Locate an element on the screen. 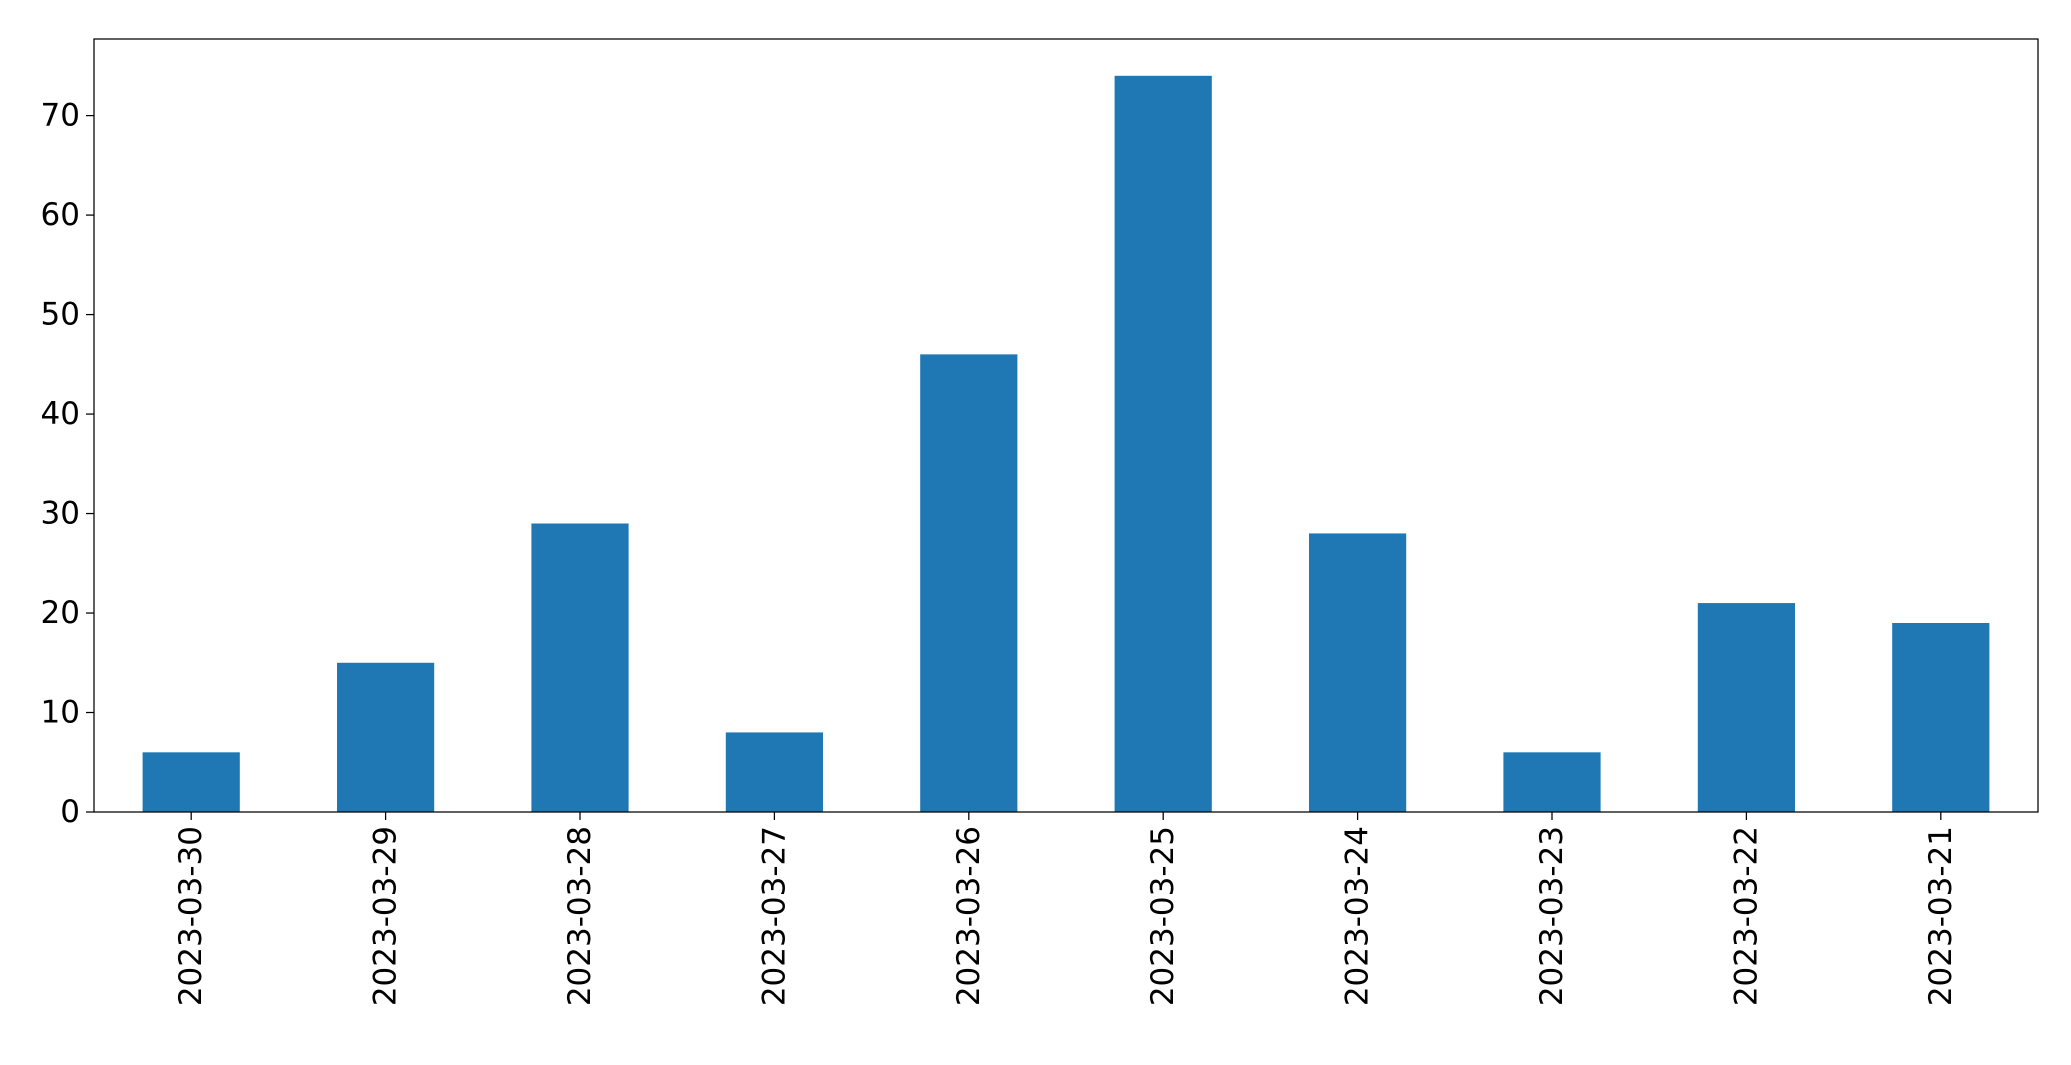  y-axis: 0 10 20 30 40 50 60 70 is located at coordinates (67, 464).